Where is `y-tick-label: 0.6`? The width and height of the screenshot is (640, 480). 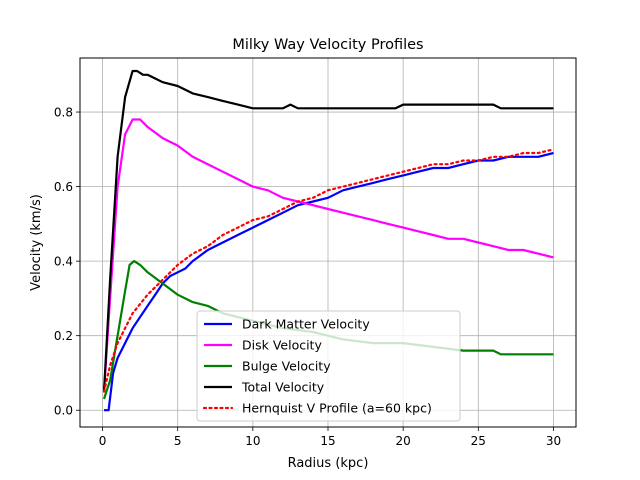 y-tick-label: 0.6 is located at coordinates (63, 187).